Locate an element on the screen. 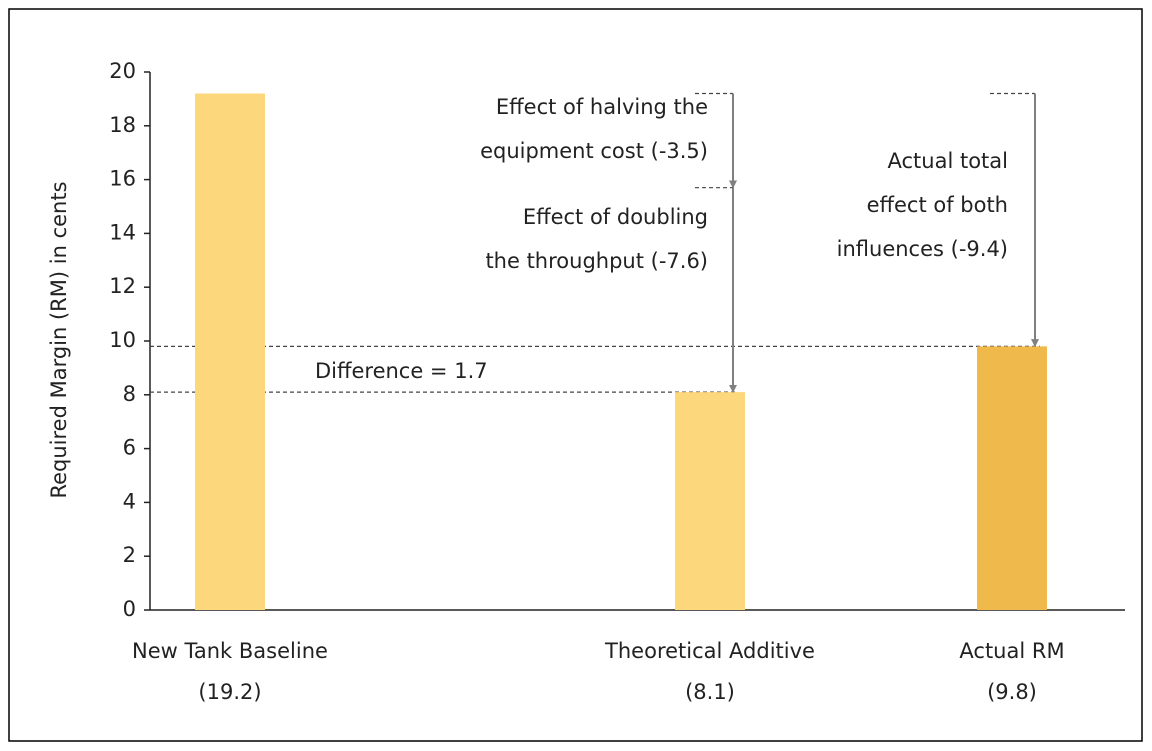 The image size is (1152, 751). y-tick-label: 8 is located at coordinates (129, 394).